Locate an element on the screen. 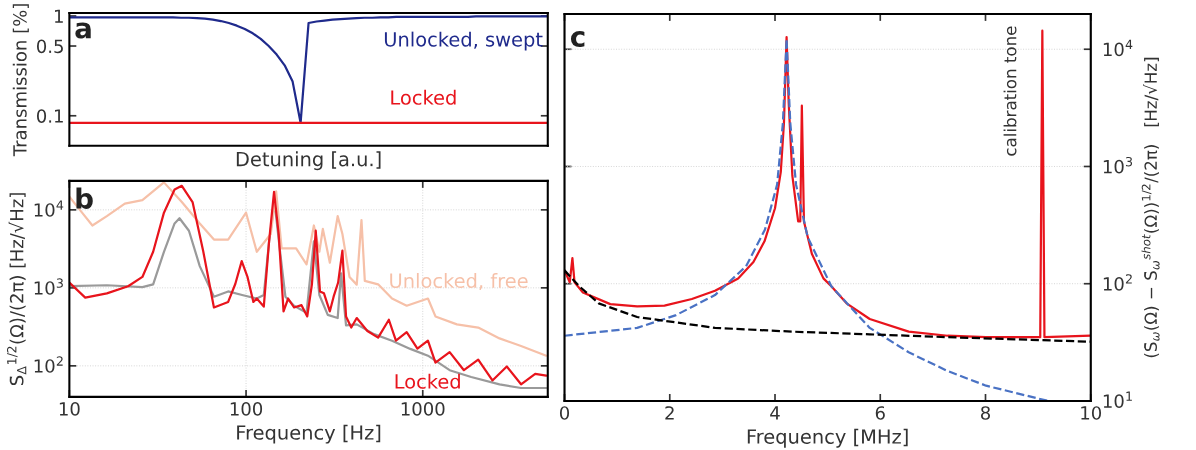 The height and width of the screenshot is (450, 1196). y-axis-title: Transmission [%] is located at coordinates (20, 80).